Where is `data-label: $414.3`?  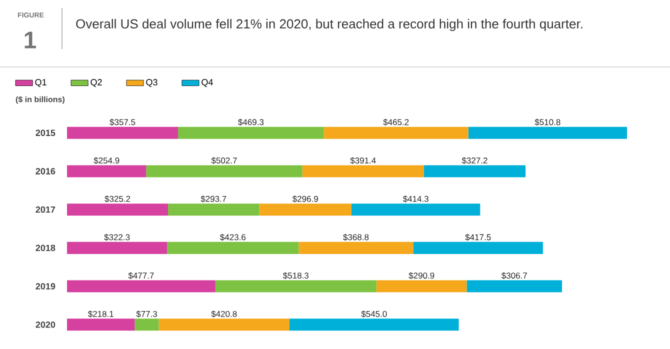
data-label: $414.3 is located at coordinates (415, 199).